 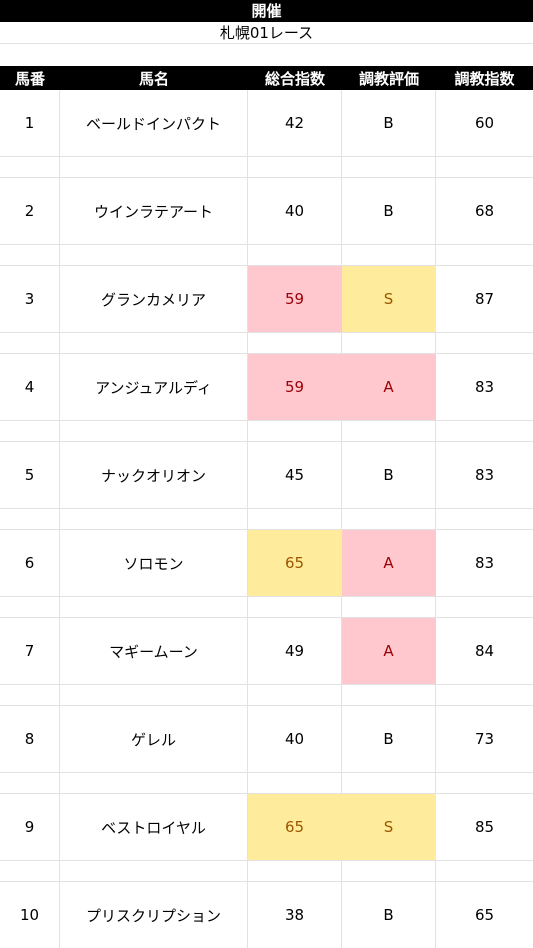 I want to click on spacer-row, so click(x=266, y=55).